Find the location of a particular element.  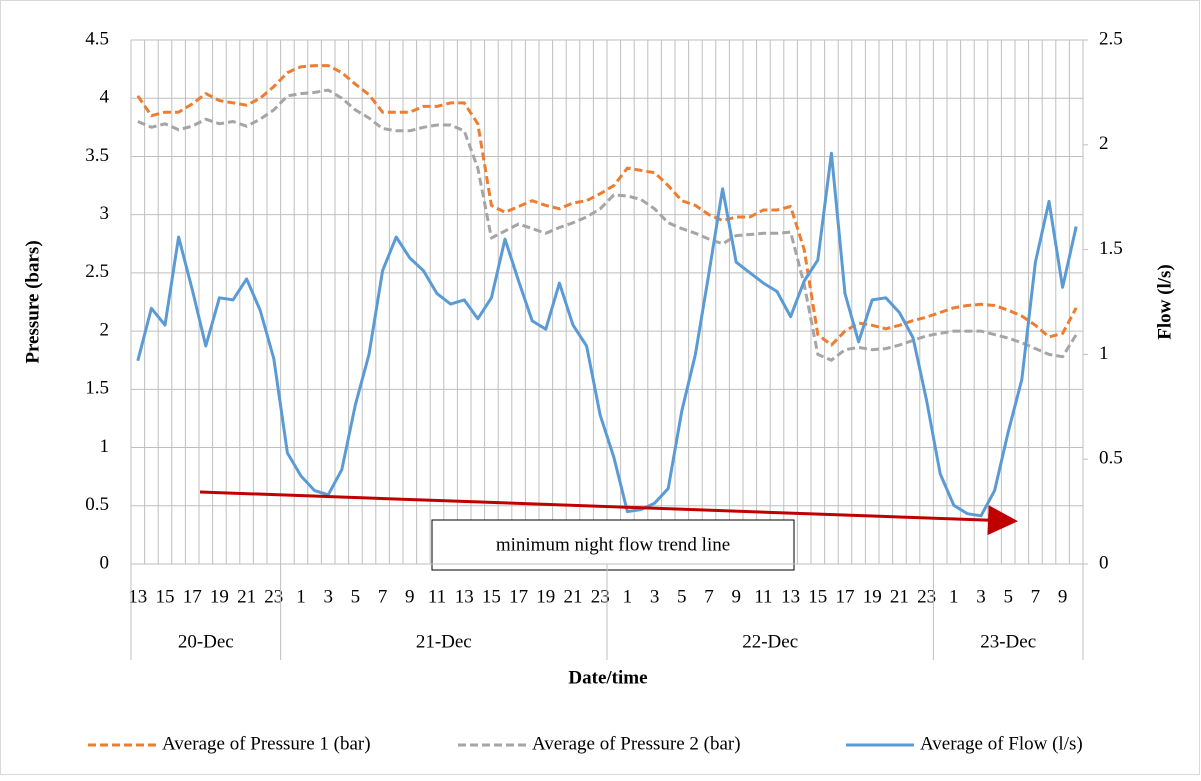

x-group-label: 23-Dec is located at coordinates (1008, 641).